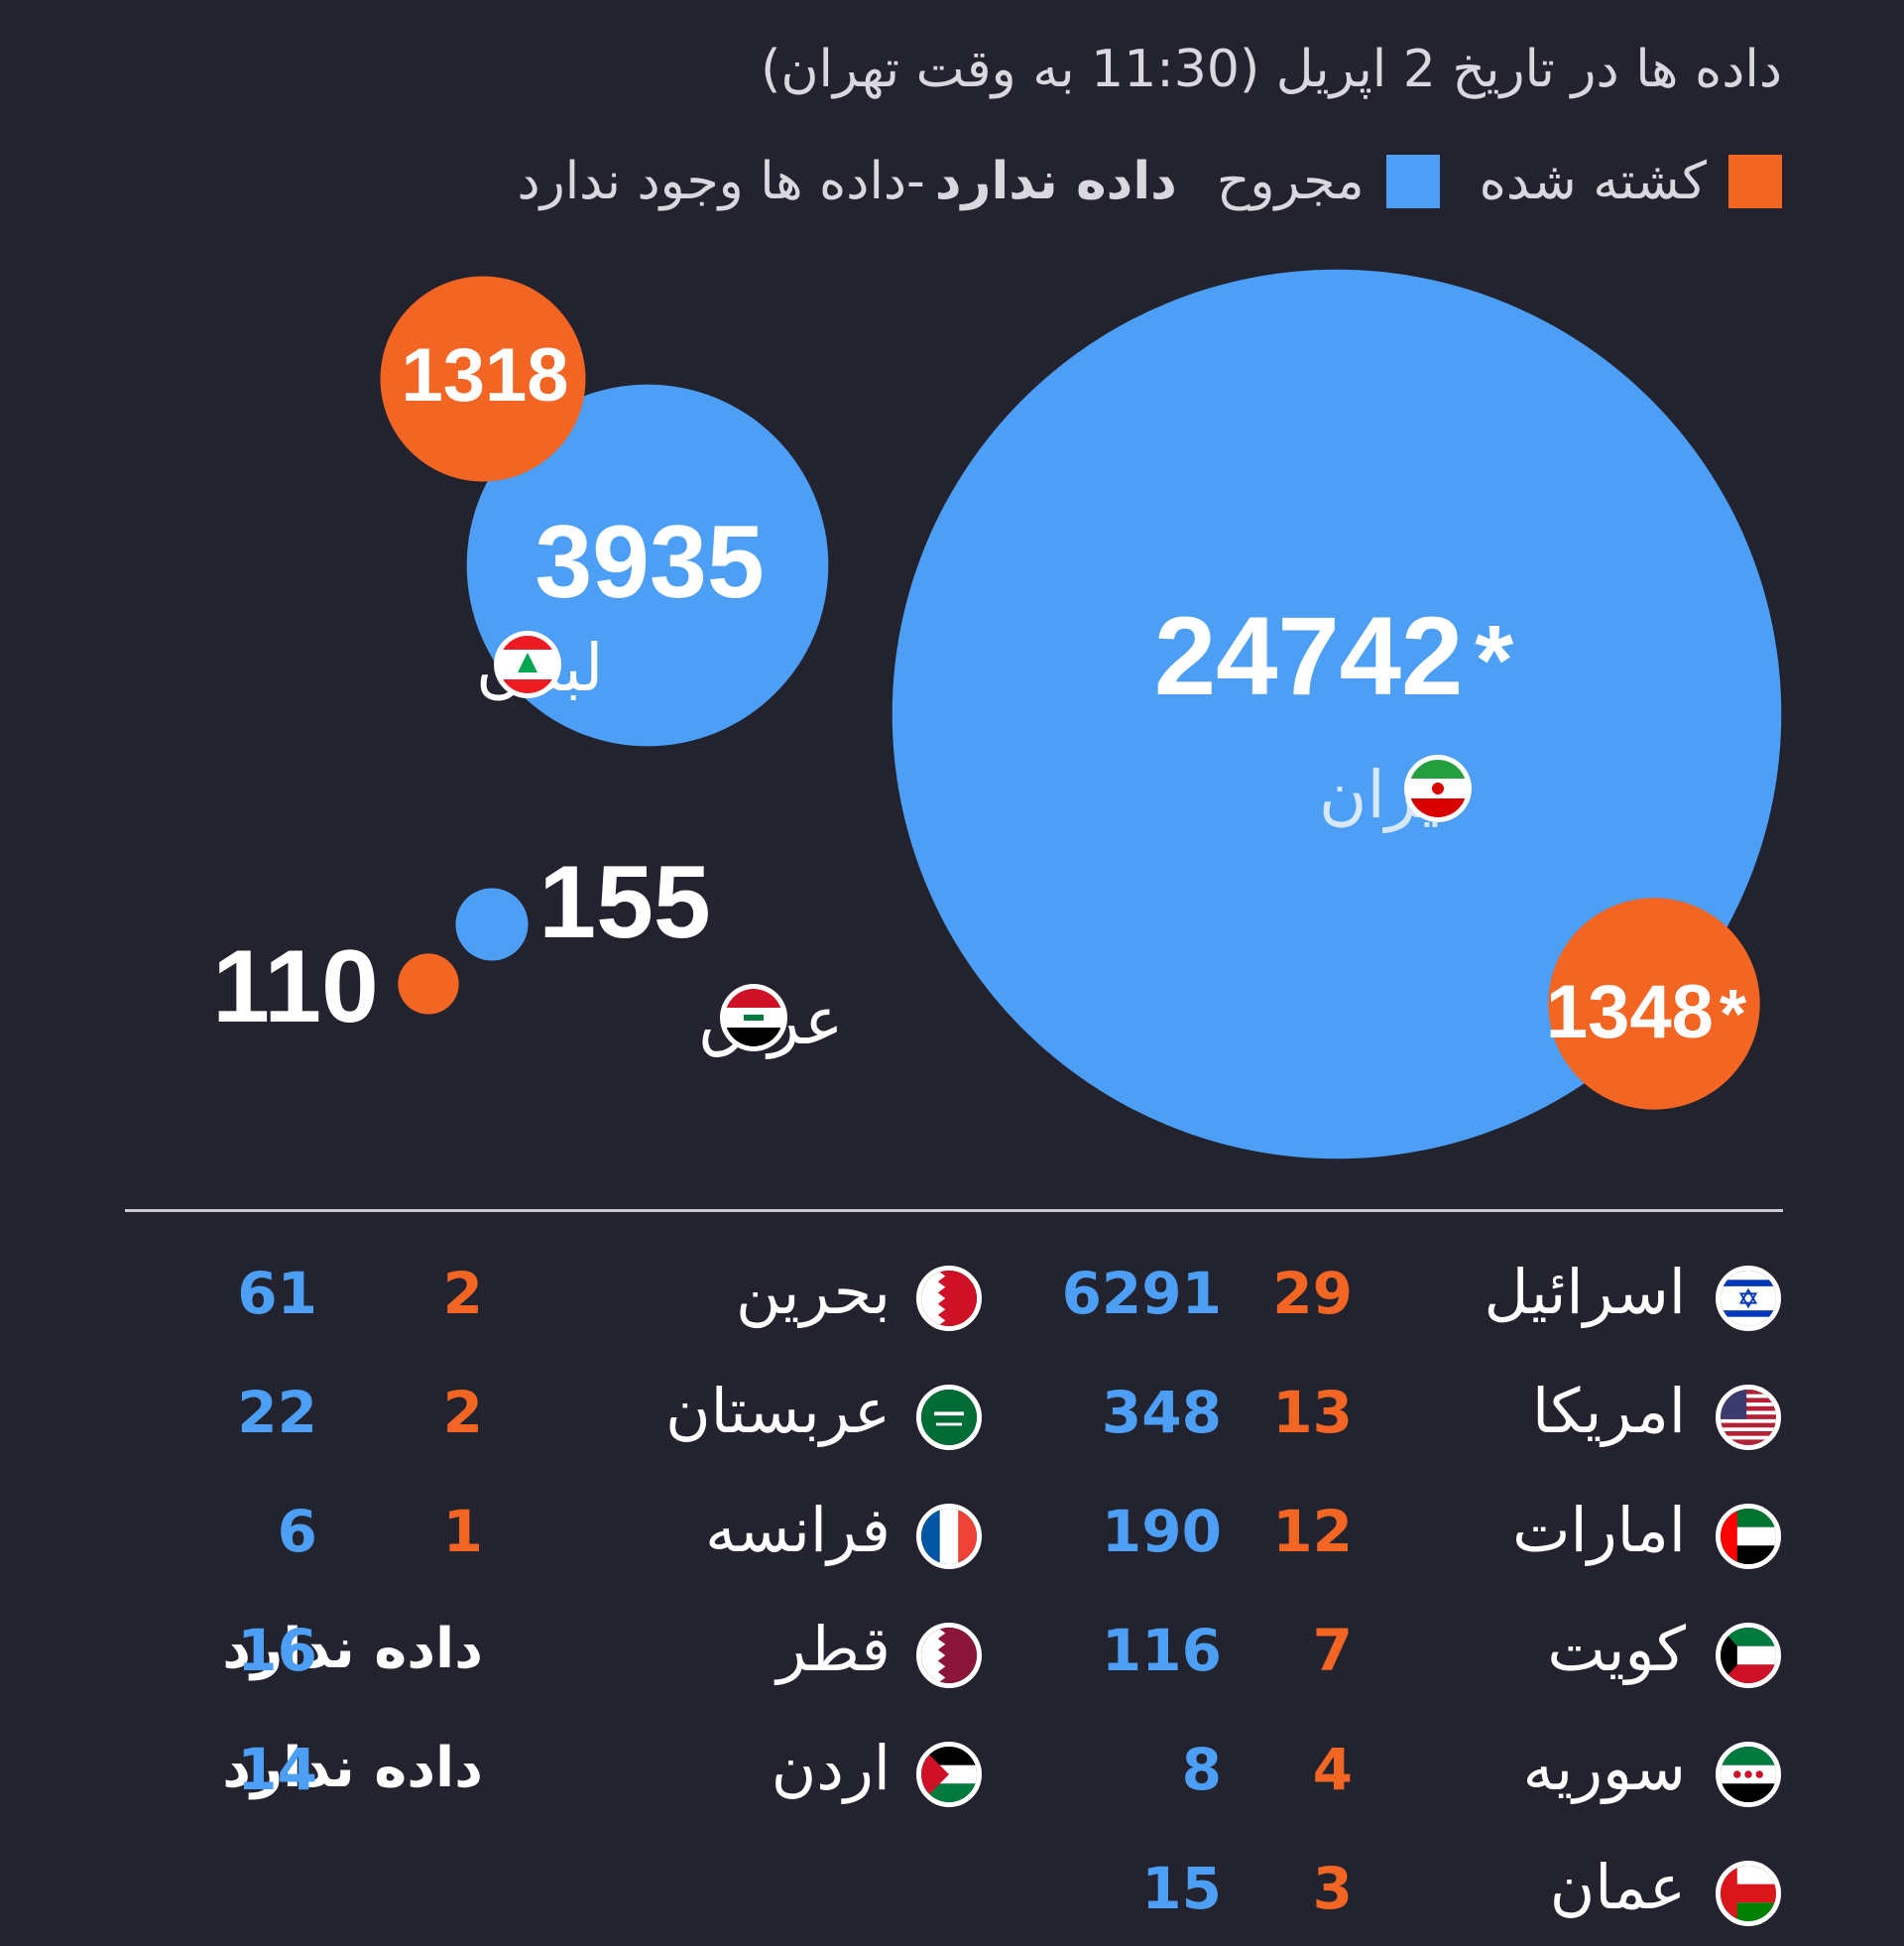 The height and width of the screenshot is (1946, 1904). I want to click on iraq-wounded-label: 155, so click(624, 902).